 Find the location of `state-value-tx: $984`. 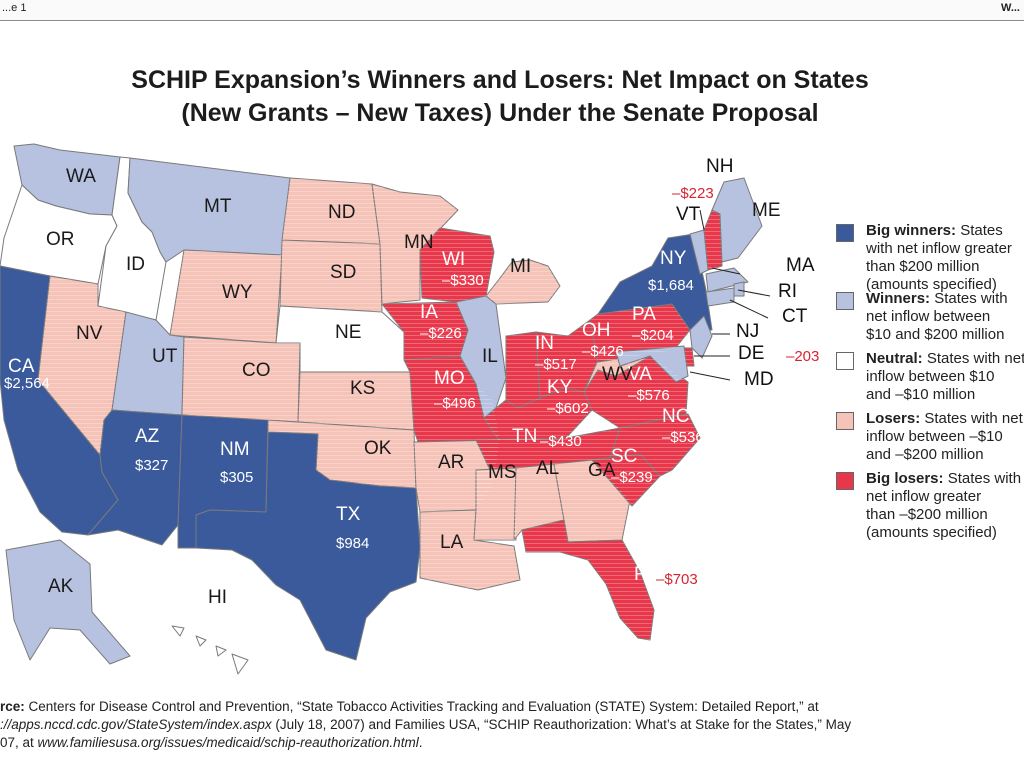

state-value-tx: $984 is located at coordinates (352, 543).